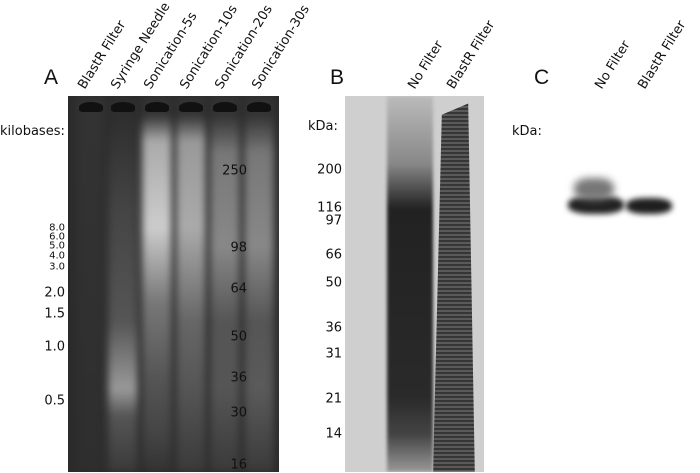 Image resolution: width=700 pixels, height=473 pixels. I want to click on panel-a-letter: A, so click(51, 77).